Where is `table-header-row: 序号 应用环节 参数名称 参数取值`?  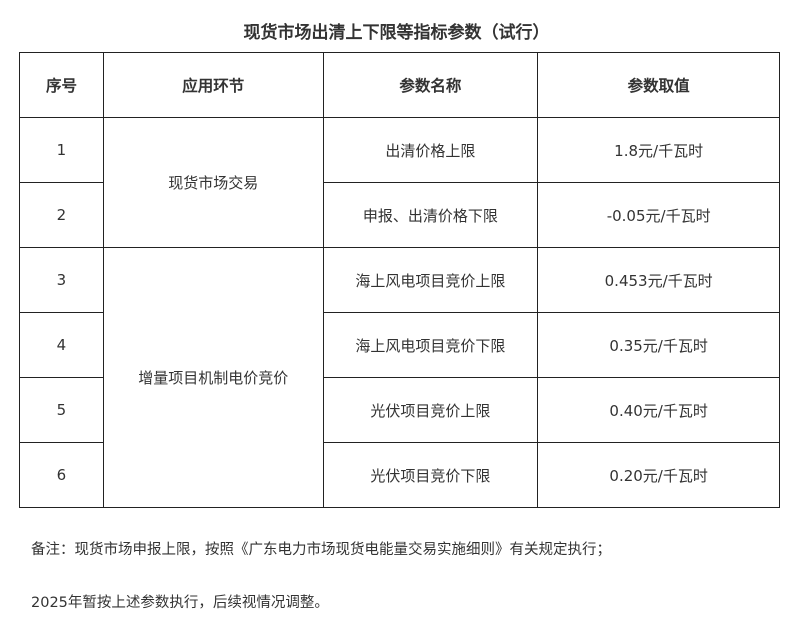 table-header-row: 序号 应用环节 参数名称 参数取值 is located at coordinates (399, 85).